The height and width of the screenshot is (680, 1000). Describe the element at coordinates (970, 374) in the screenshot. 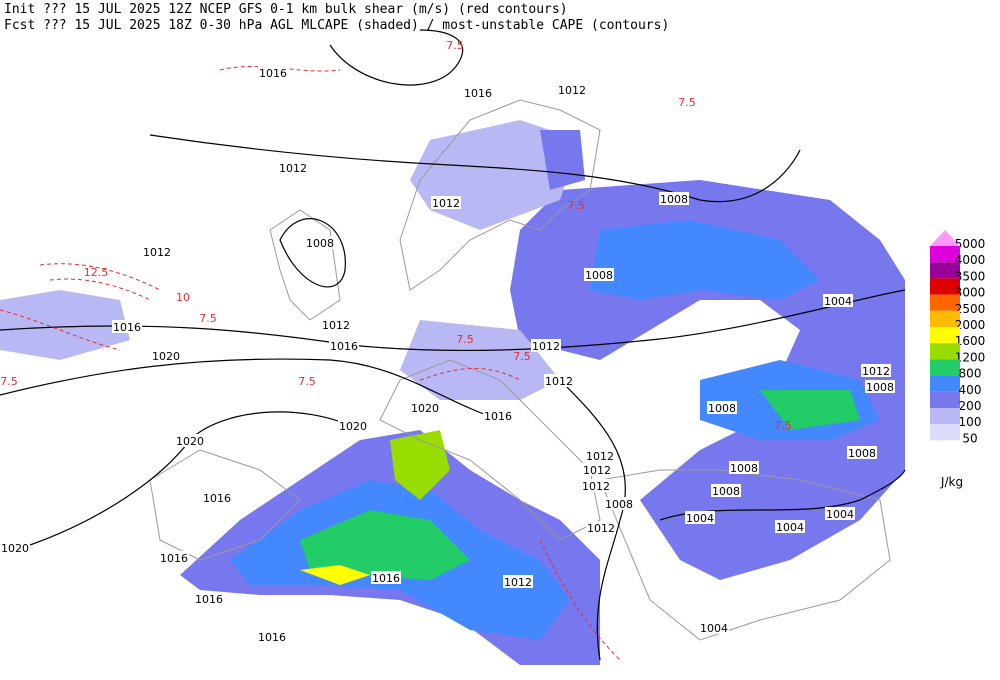

I see `legend-label: 800` at that location.